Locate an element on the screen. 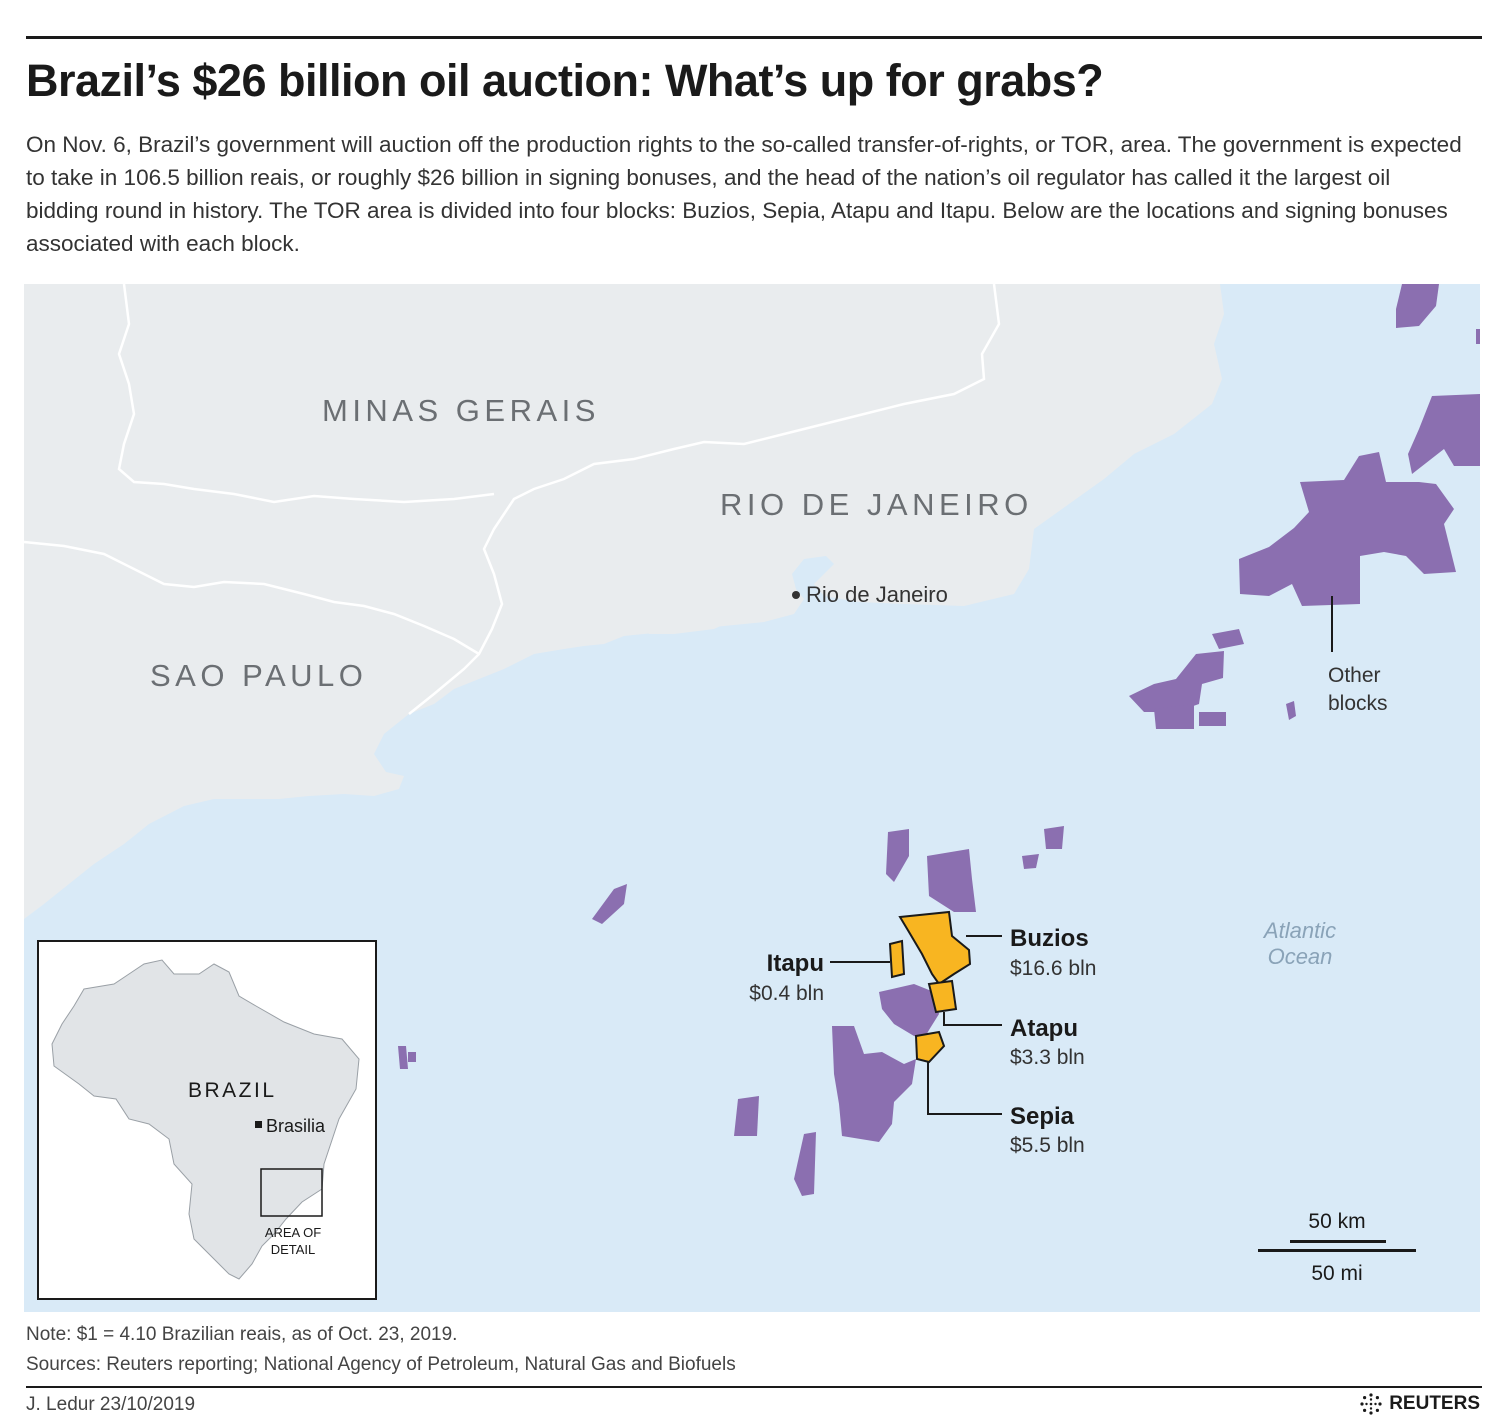 The height and width of the screenshot is (1428, 1504). tor-blocks is located at coordinates (930, 987).